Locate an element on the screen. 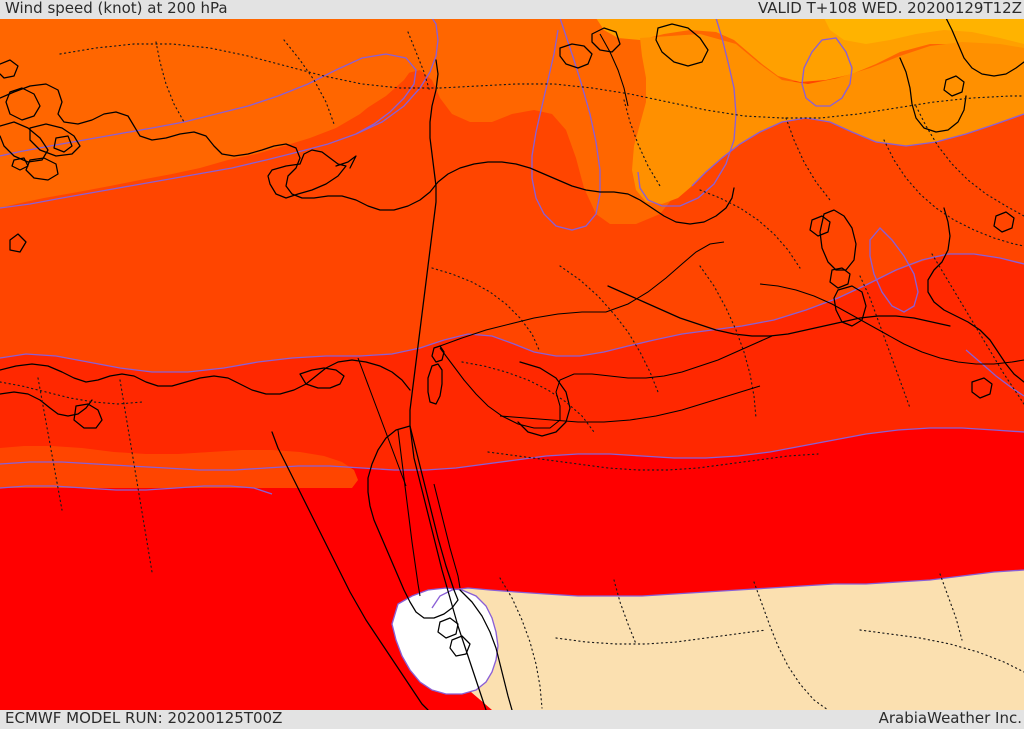 The height and width of the screenshot is (729, 1024). coastline-crete is located at coordinates (55, 140).